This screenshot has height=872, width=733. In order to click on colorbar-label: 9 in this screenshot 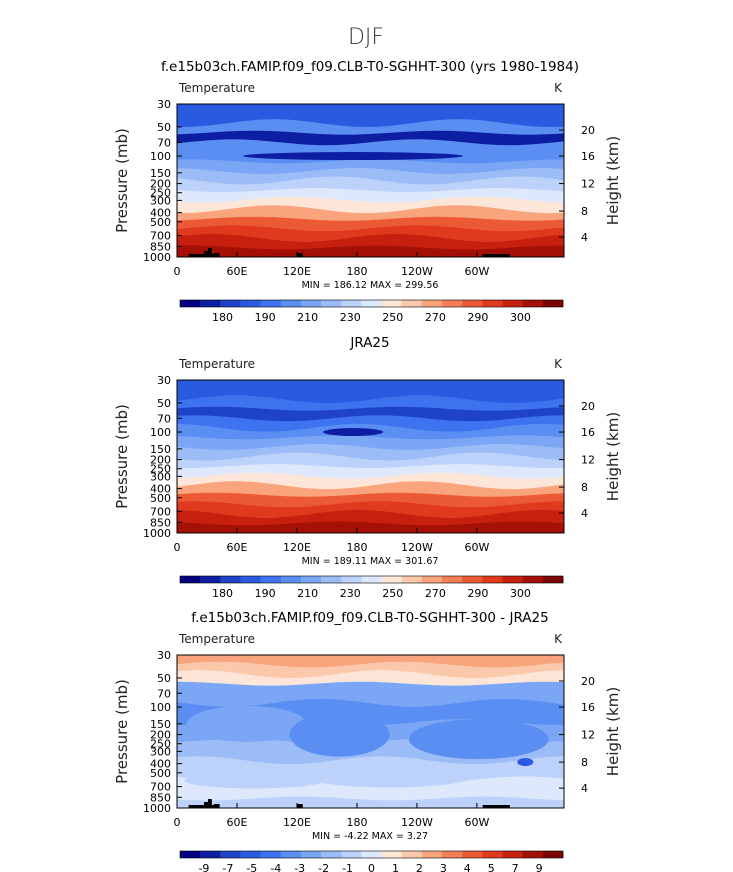, I will do `click(539, 867)`.